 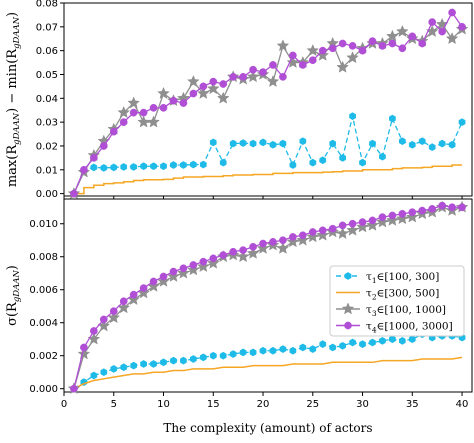 What do you see at coordinates (267, 428) in the screenshot?
I see `x-axis-label: The complexity (amount) of actors` at bounding box center [267, 428].